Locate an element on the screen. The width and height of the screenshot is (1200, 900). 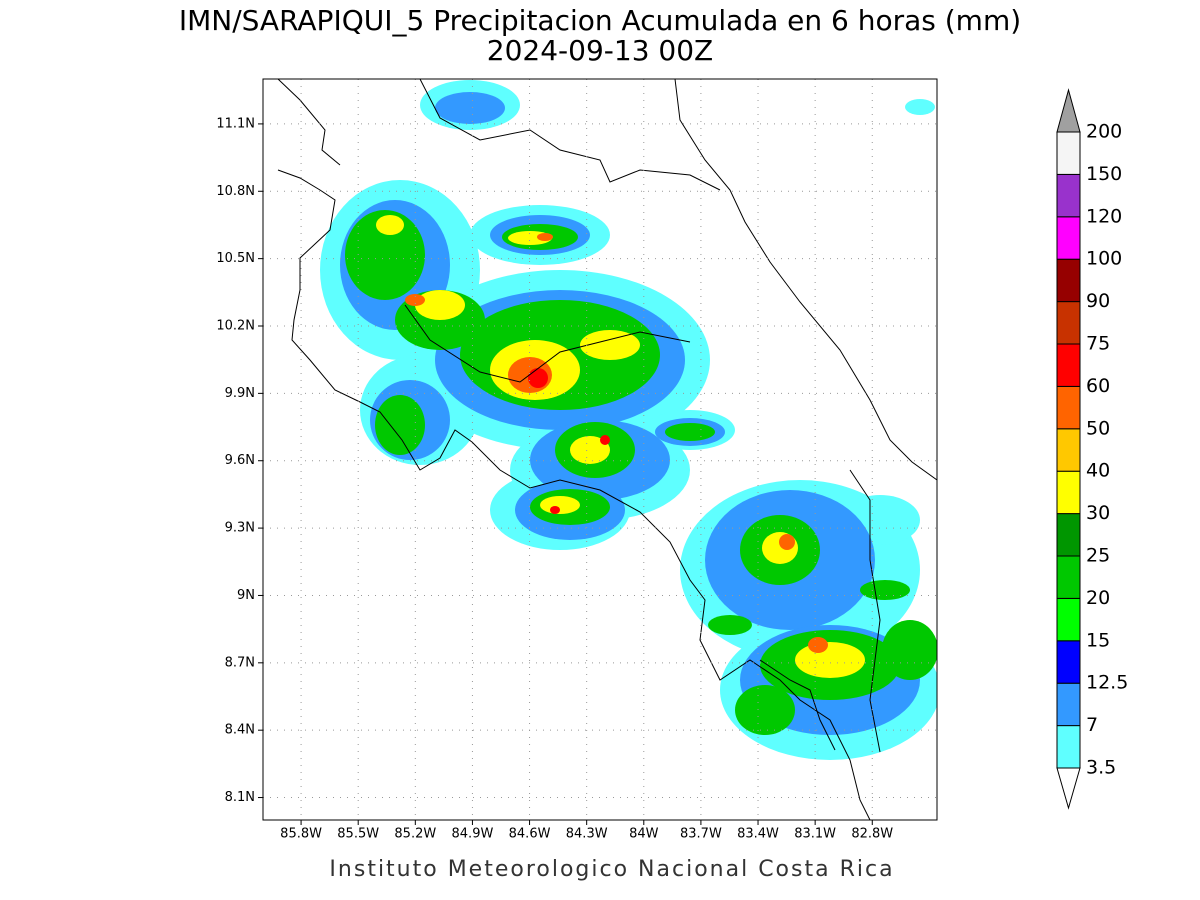
lon-tick-label: 83.4W is located at coordinates (758, 834).